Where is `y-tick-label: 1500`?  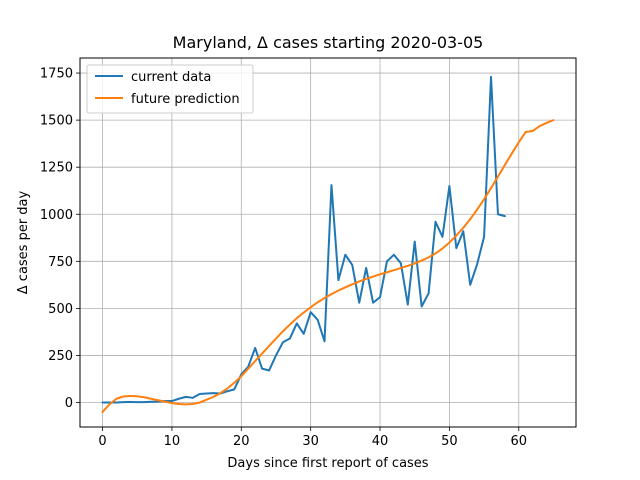
y-tick-label: 1500 is located at coordinates (56, 121).